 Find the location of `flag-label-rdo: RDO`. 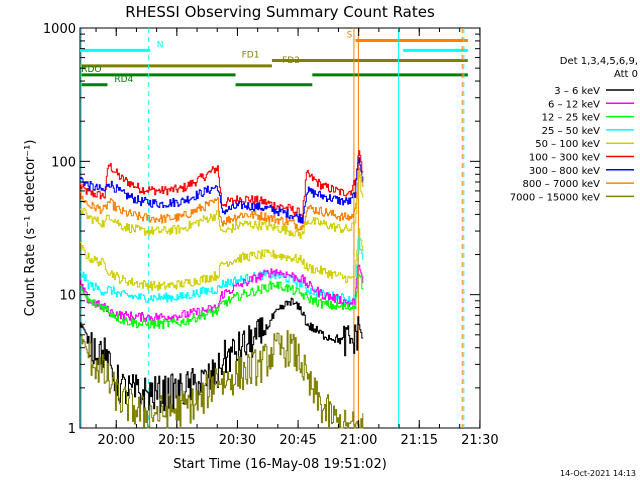

flag-label-rdo: RDO is located at coordinates (91, 70).